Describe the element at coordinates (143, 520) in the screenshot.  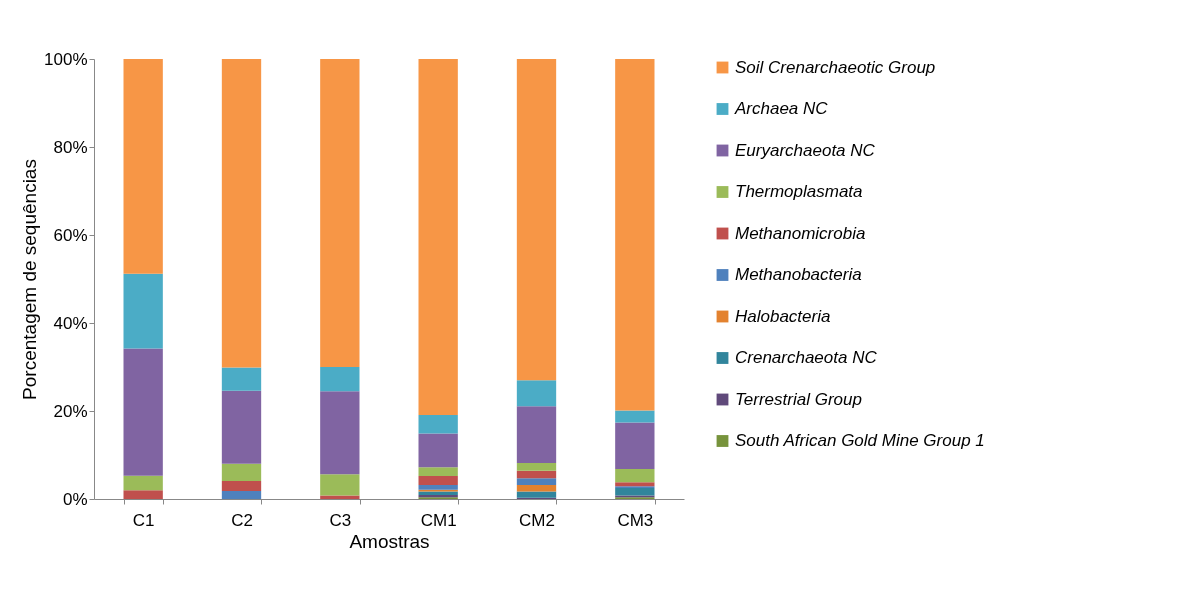
I see `x-tick-label: C1` at that location.